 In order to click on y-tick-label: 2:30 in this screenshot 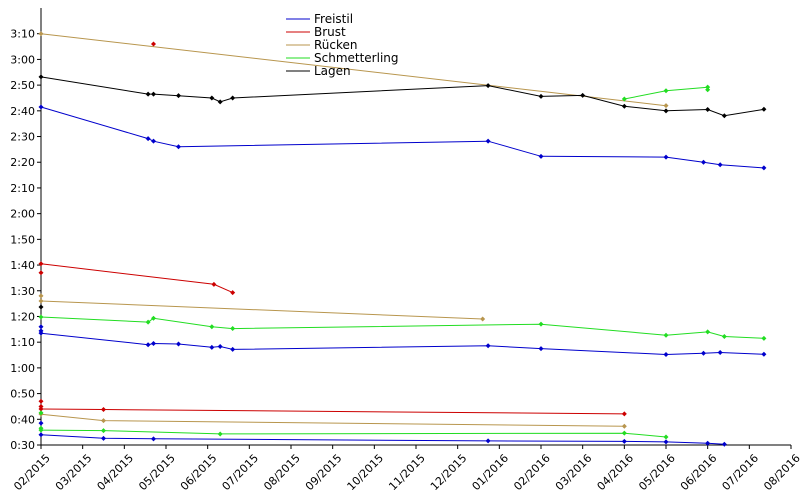, I will do `click(22, 137)`.